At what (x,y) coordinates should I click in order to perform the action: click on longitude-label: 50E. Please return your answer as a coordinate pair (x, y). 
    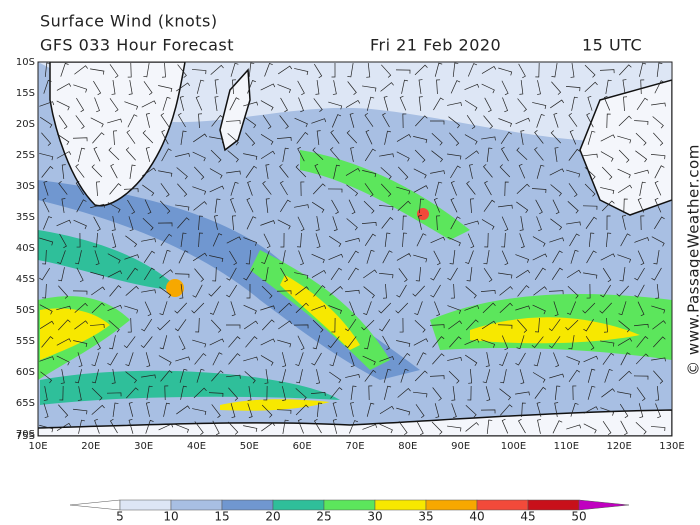
    Looking at the image, I should click on (249, 446).